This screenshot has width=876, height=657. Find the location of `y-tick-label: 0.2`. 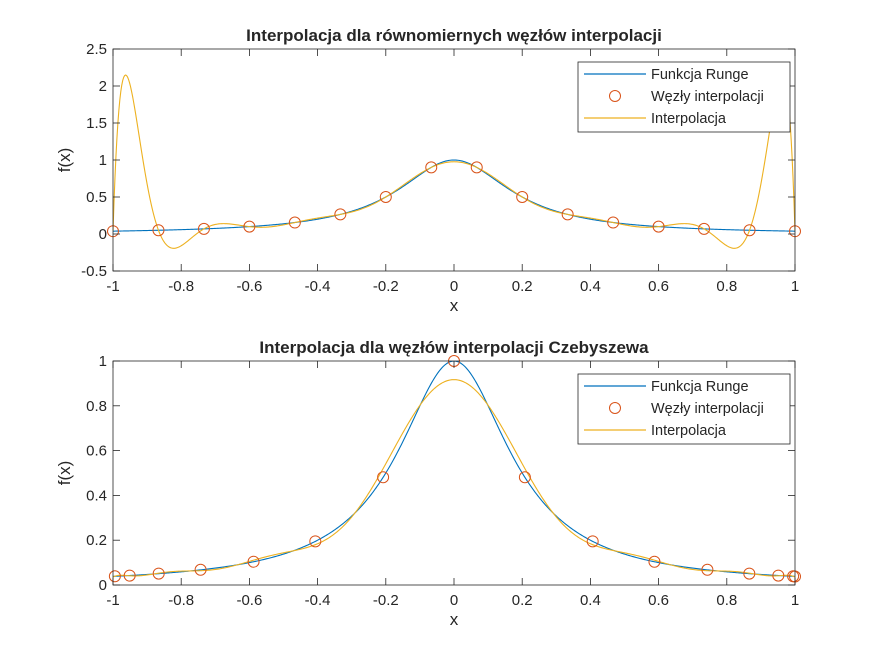

y-tick-label: 0.2 is located at coordinates (96, 540).